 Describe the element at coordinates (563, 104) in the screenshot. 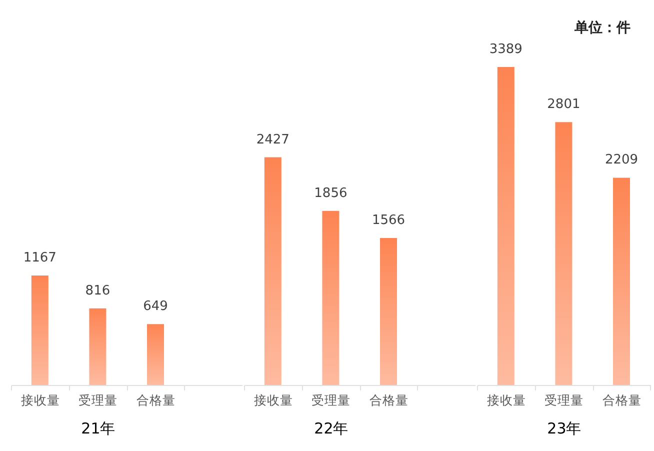

I see `data-label: 2801` at that location.